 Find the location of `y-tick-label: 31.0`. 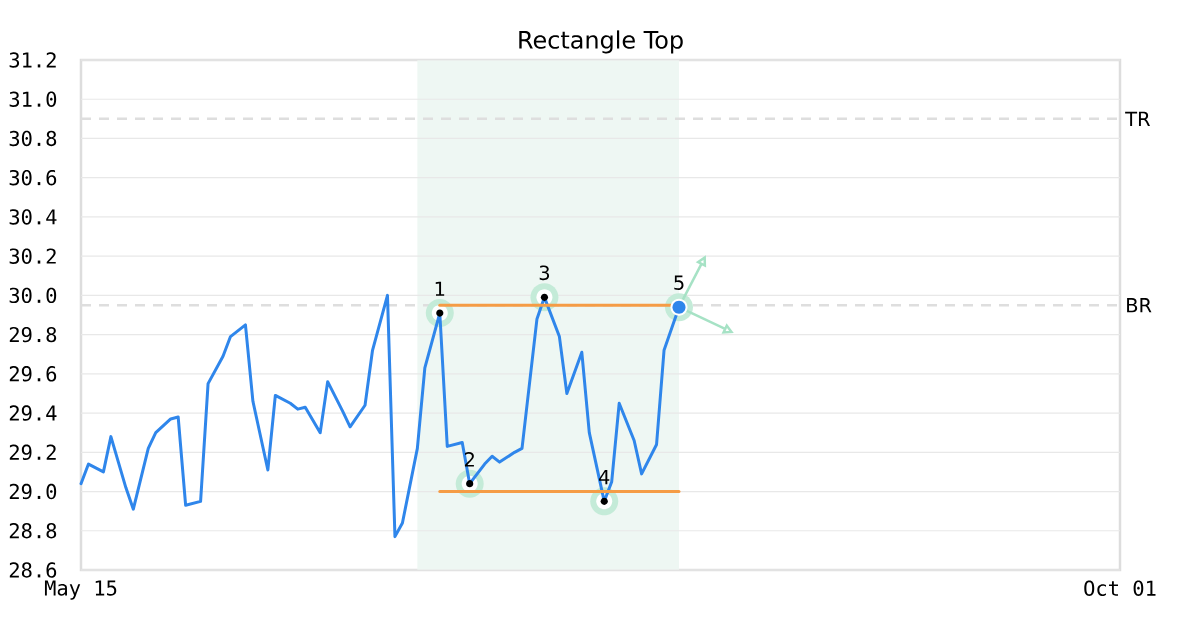

y-tick-label: 31.0 is located at coordinates (33, 99).